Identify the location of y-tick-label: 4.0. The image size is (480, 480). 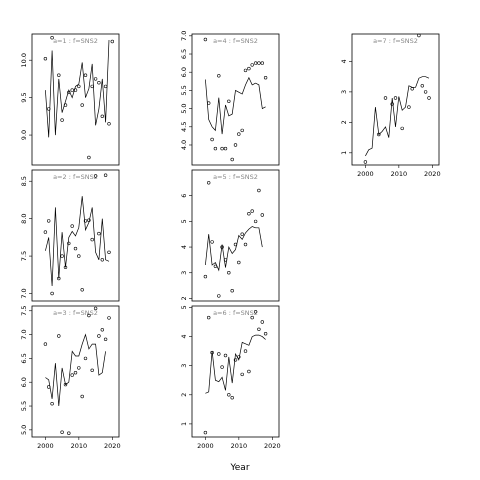
(184, 145).